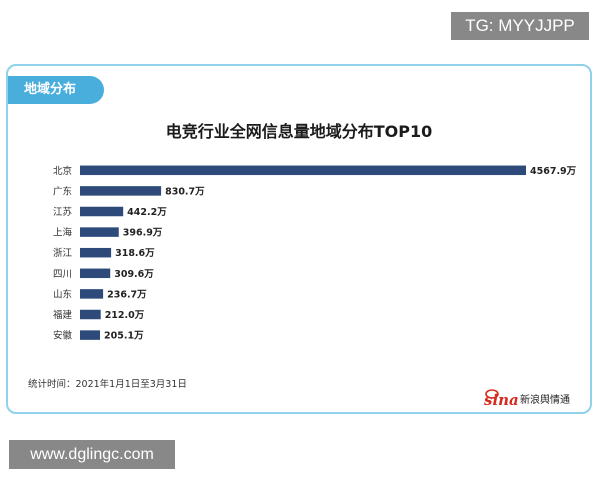  I want to click on category-label: 上海, so click(63, 233).